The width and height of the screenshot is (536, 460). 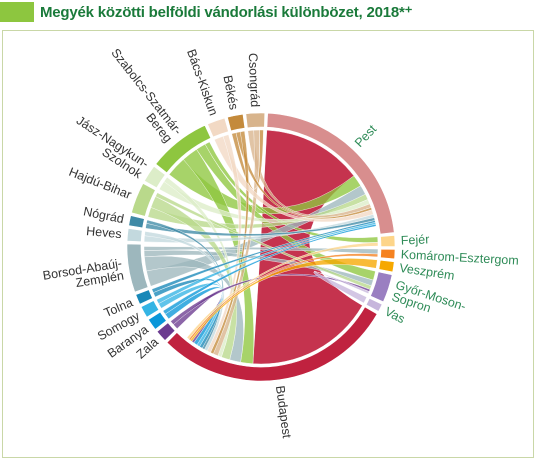 What do you see at coordinates (224, 243) in the screenshot?
I see `ribbon-bacs-kiskun-to-budapest` at bounding box center [224, 243].